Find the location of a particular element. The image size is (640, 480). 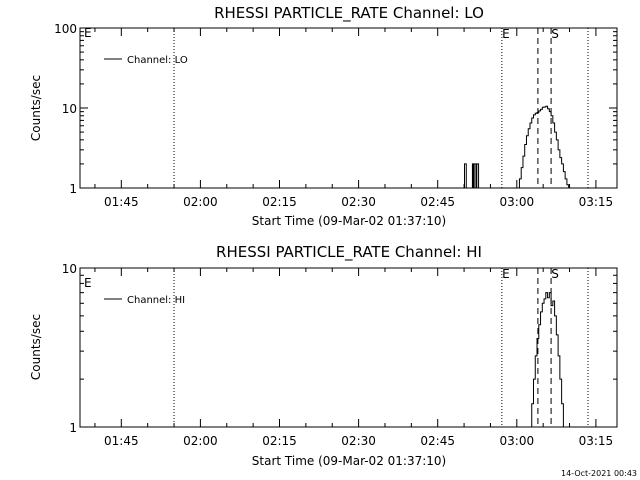

panel-hi-series is located at coordinates (546, 360).